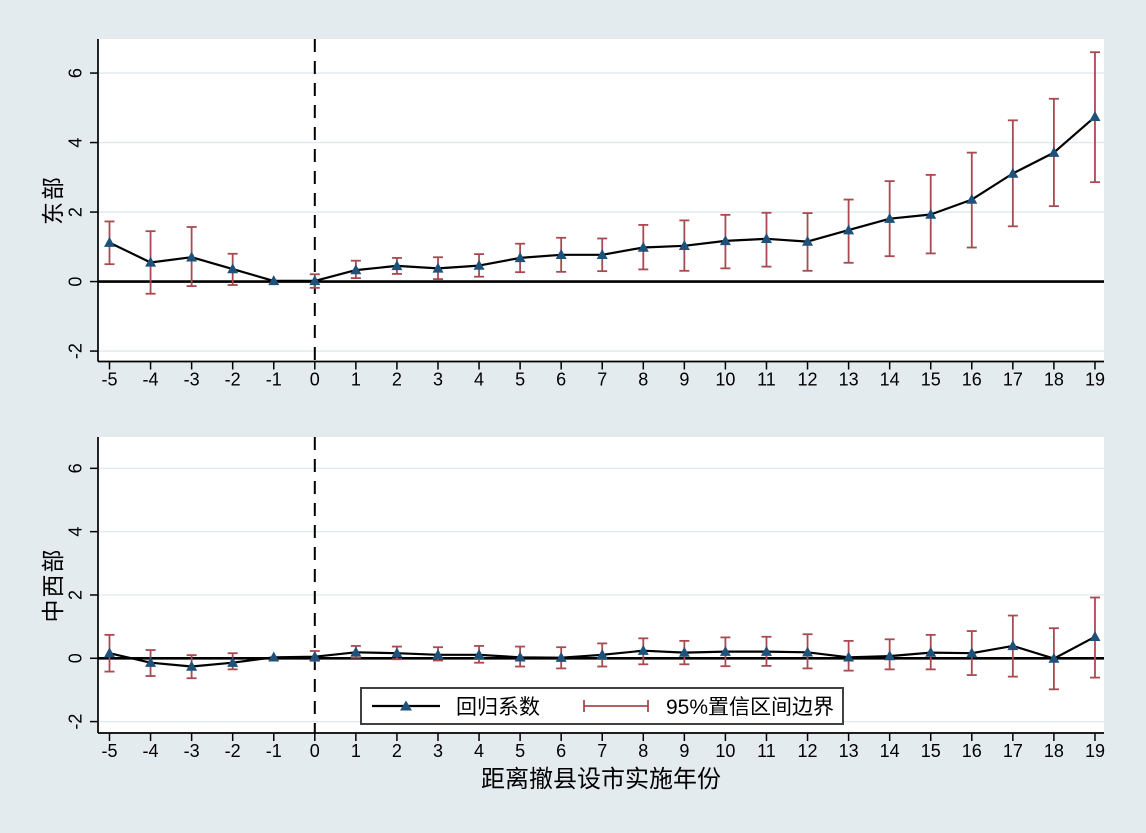 This screenshot has width=1146, height=833. Describe the element at coordinates (1054, 380) in the screenshot. I see `x-tick-label: 18` at that location.